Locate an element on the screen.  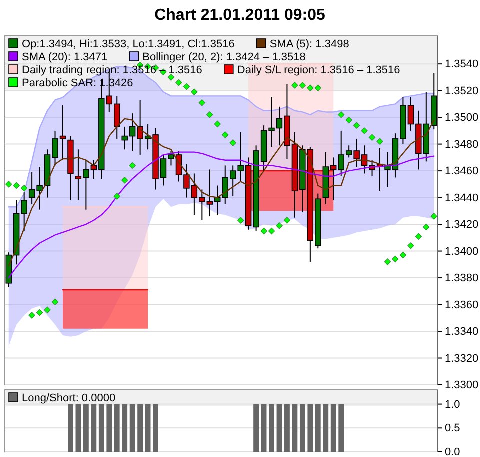
y-tick-label: 1.3520 is located at coordinates (462, 91).